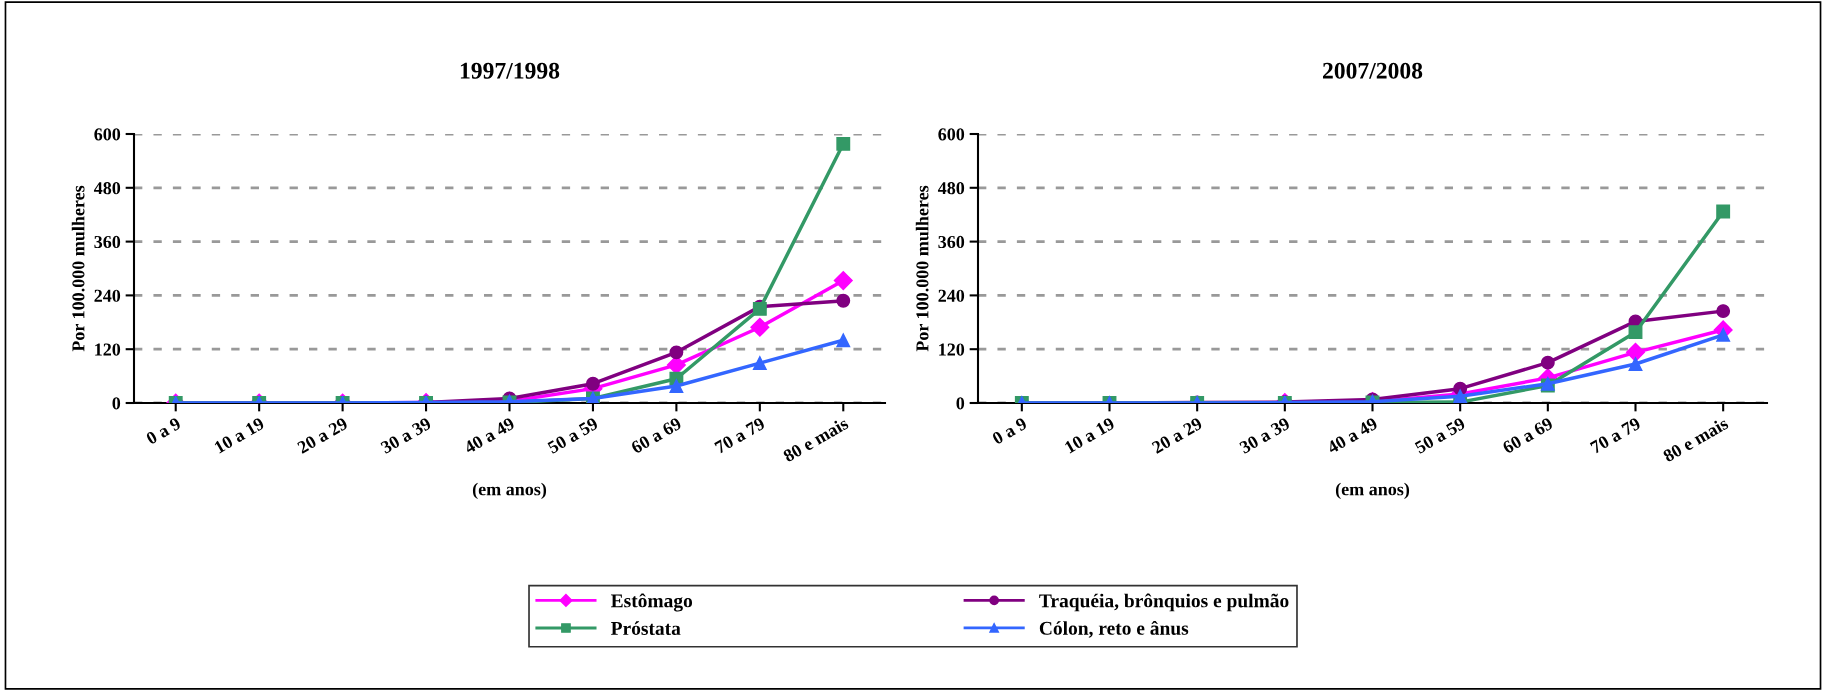  I want to click on legend-label: Estômago, so click(652, 602).